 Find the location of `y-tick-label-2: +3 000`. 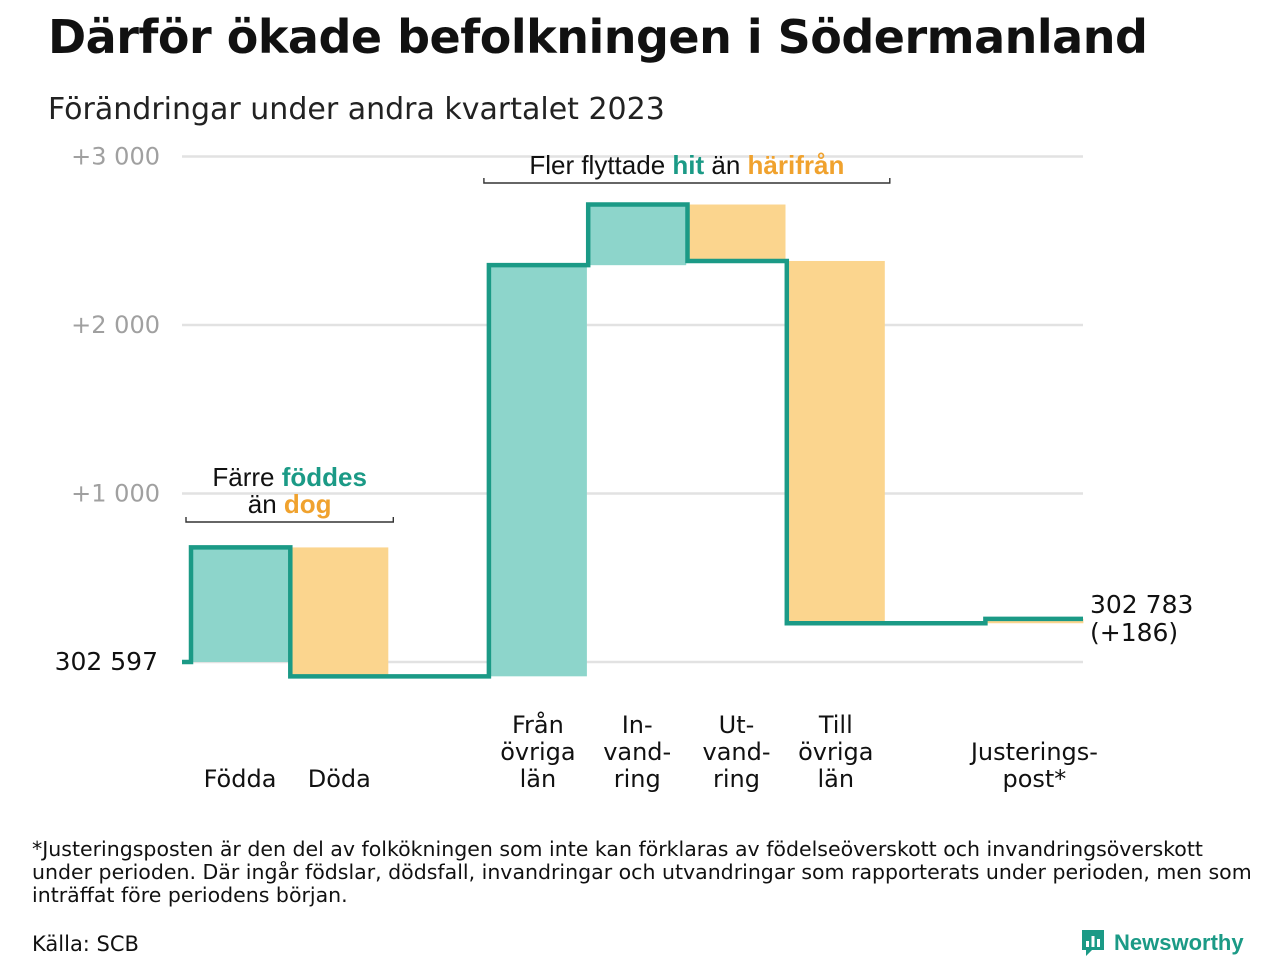

y-tick-label-2: +3 000 is located at coordinates (115, 157).